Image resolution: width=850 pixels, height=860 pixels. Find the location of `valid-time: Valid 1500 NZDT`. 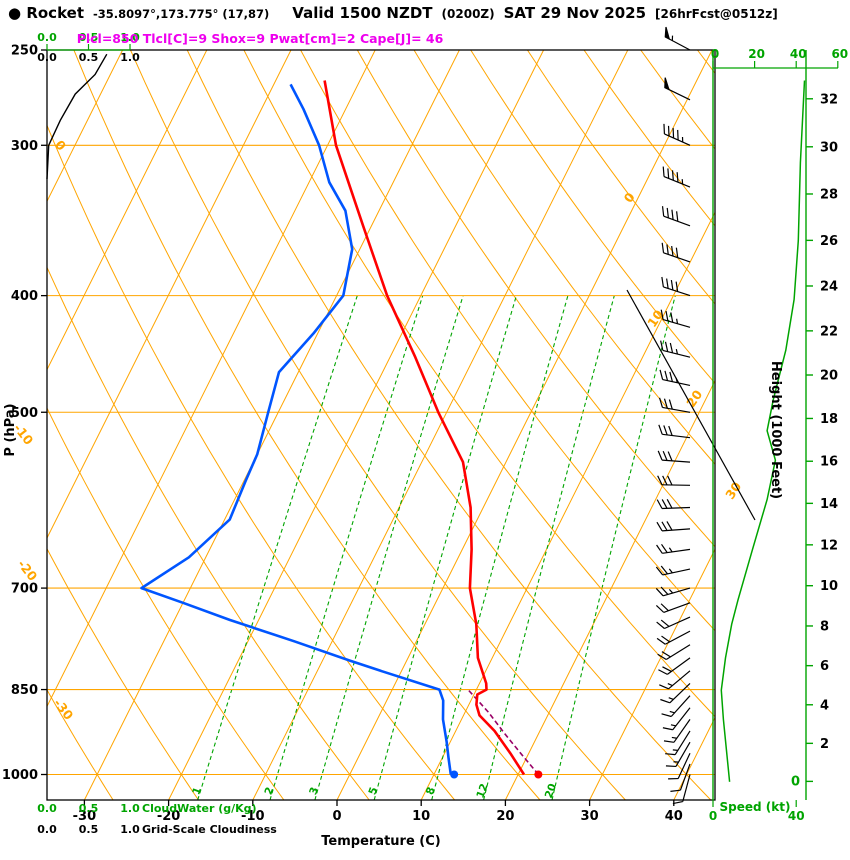

valid-time: Valid 1500 NZDT is located at coordinates (362, 13).